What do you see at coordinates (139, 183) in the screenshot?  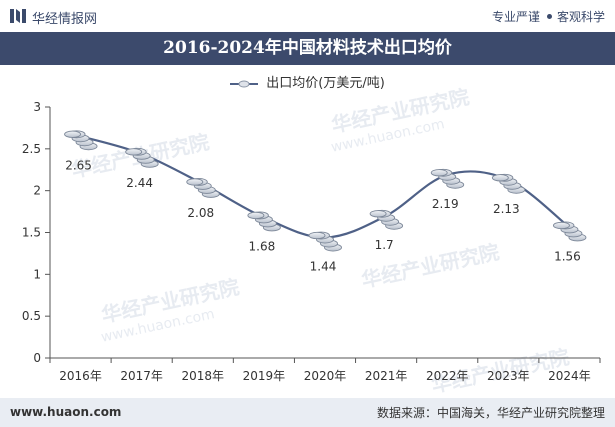 I see `data-label: 2.44` at bounding box center [139, 183].